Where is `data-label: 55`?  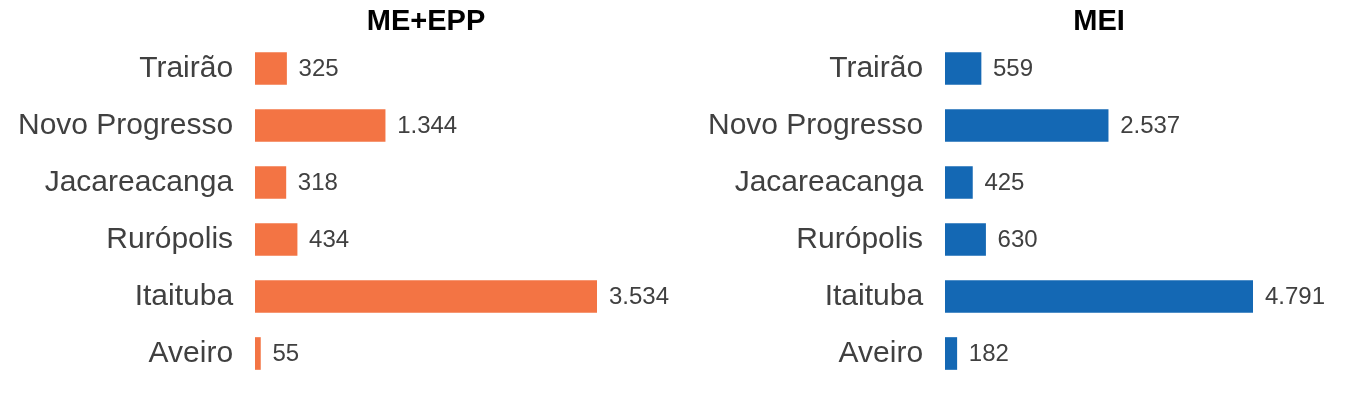 data-label: 55 is located at coordinates (286, 353).